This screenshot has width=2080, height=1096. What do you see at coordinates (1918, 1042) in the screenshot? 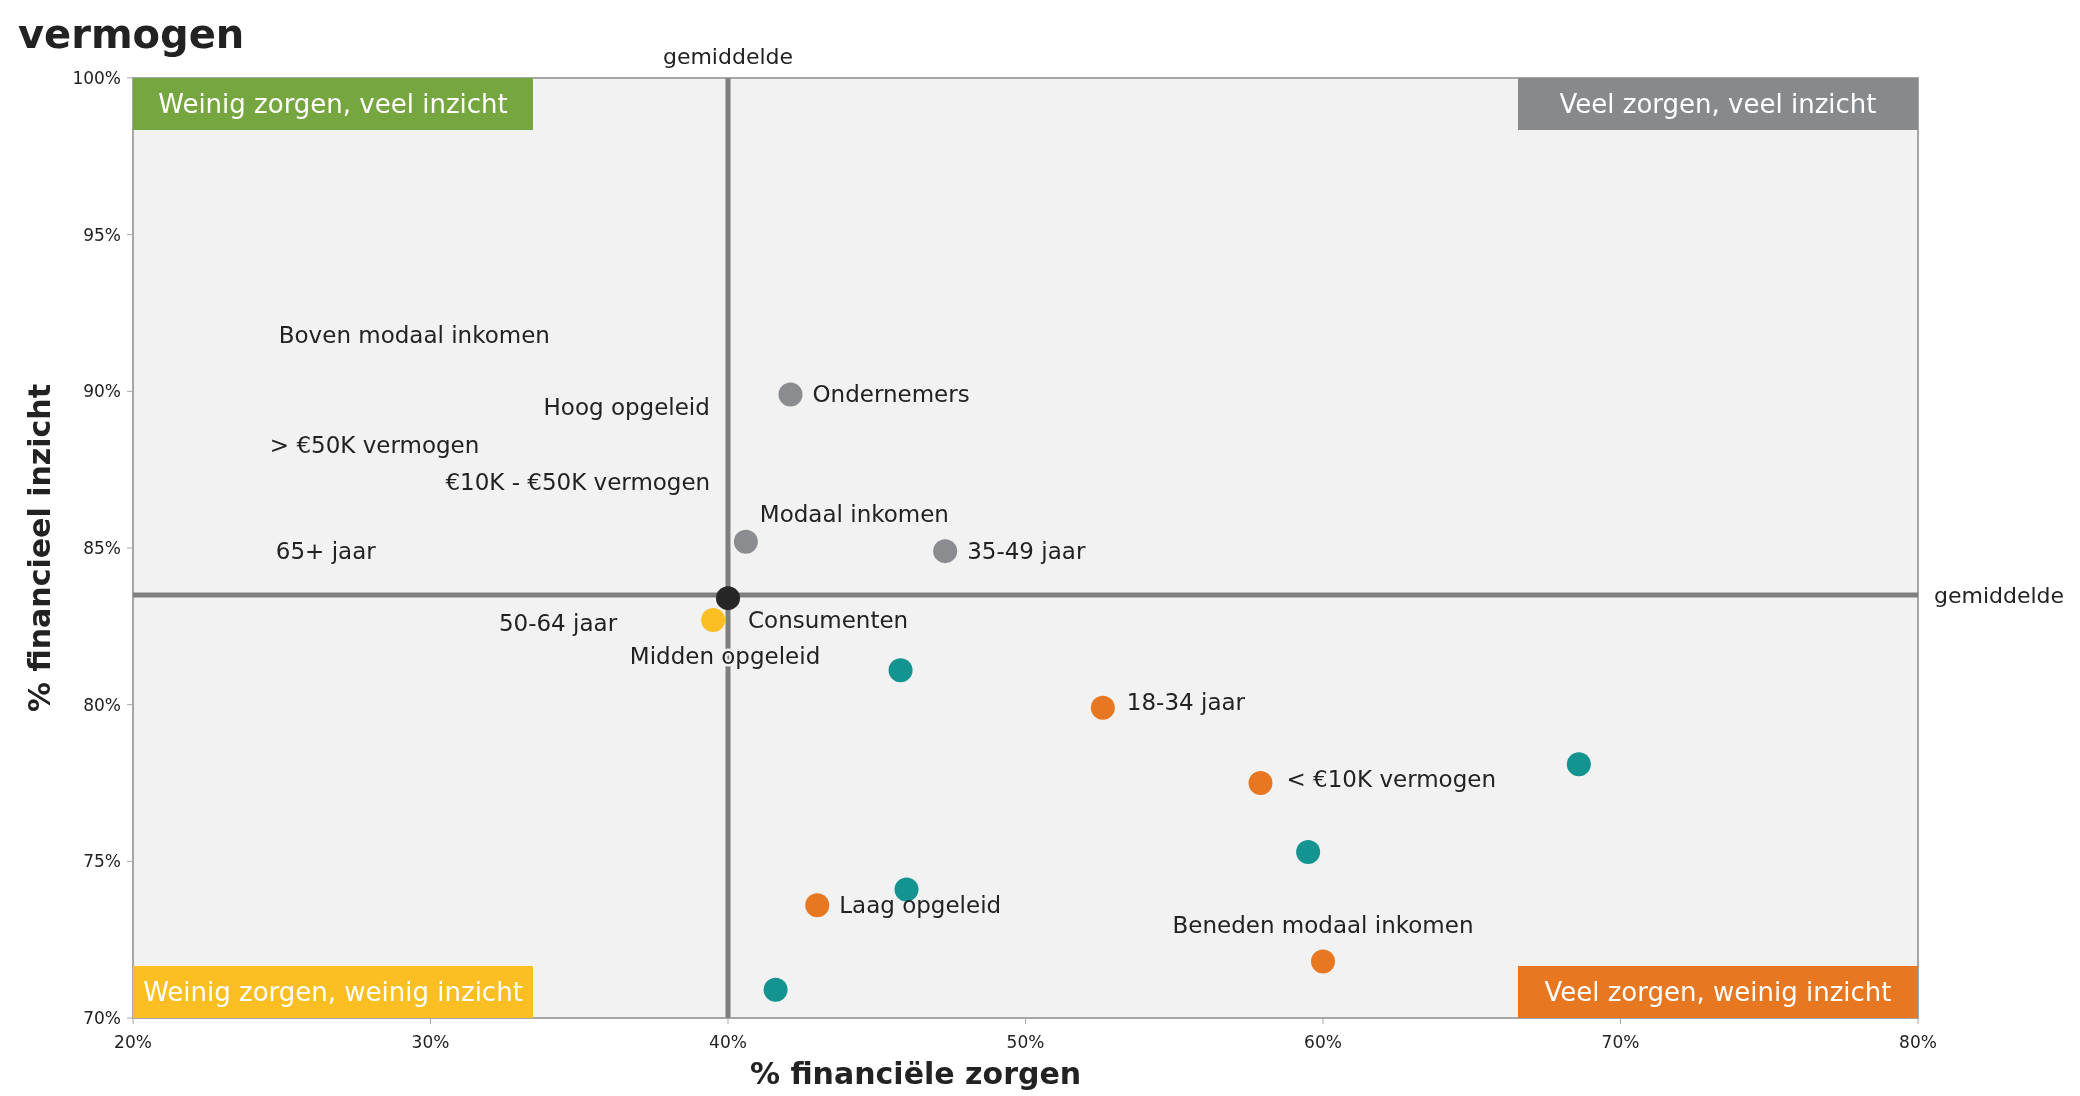
I see `x-tick-label: 80%` at bounding box center [1918, 1042].